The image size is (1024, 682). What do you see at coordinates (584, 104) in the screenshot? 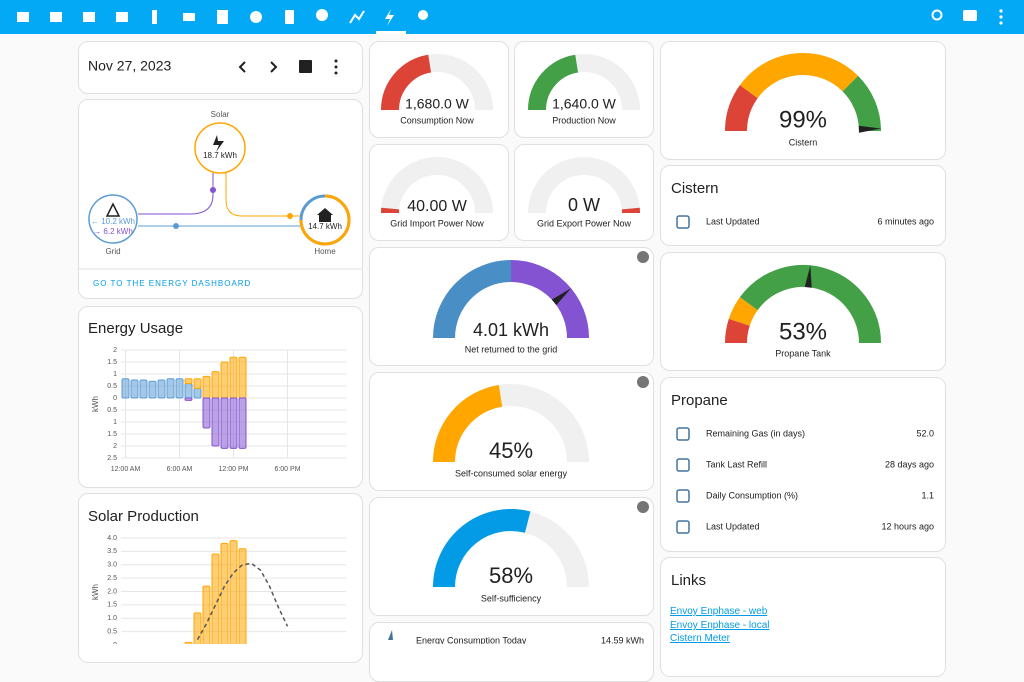
I see `gauge-value: 1,640.0 W` at bounding box center [584, 104].